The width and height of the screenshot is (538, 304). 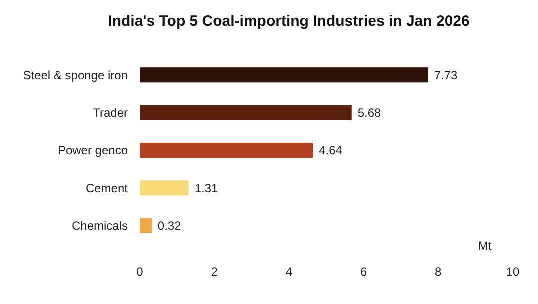 What do you see at coordinates (100, 226) in the screenshot?
I see `y-tick-label: Chemicals` at bounding box center [100, 226].